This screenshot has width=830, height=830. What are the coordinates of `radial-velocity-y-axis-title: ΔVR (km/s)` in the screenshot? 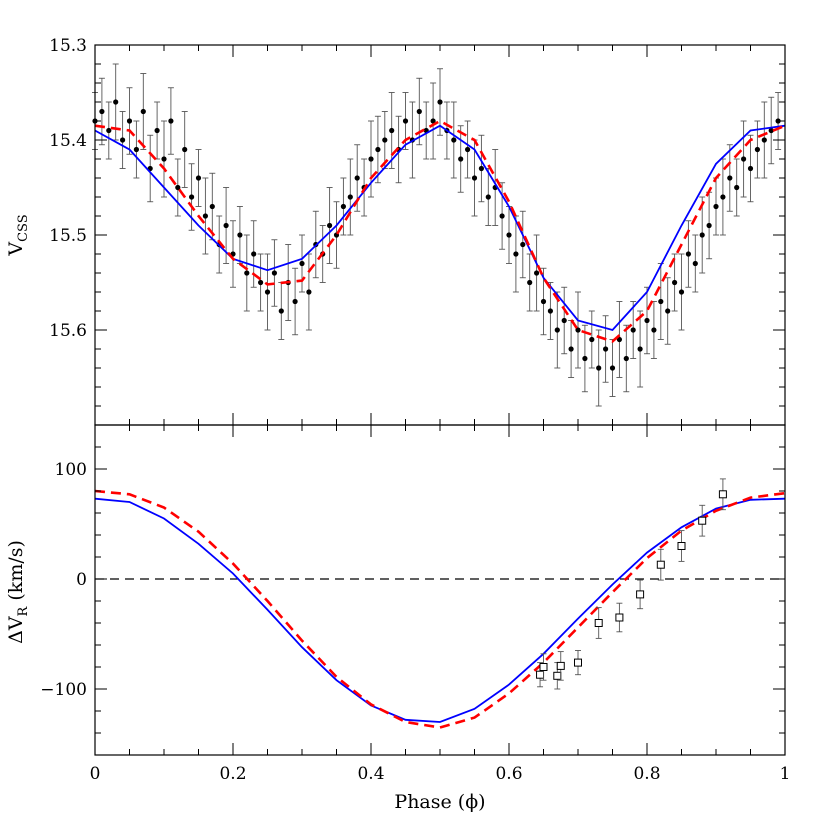 It's located at (18, 592).